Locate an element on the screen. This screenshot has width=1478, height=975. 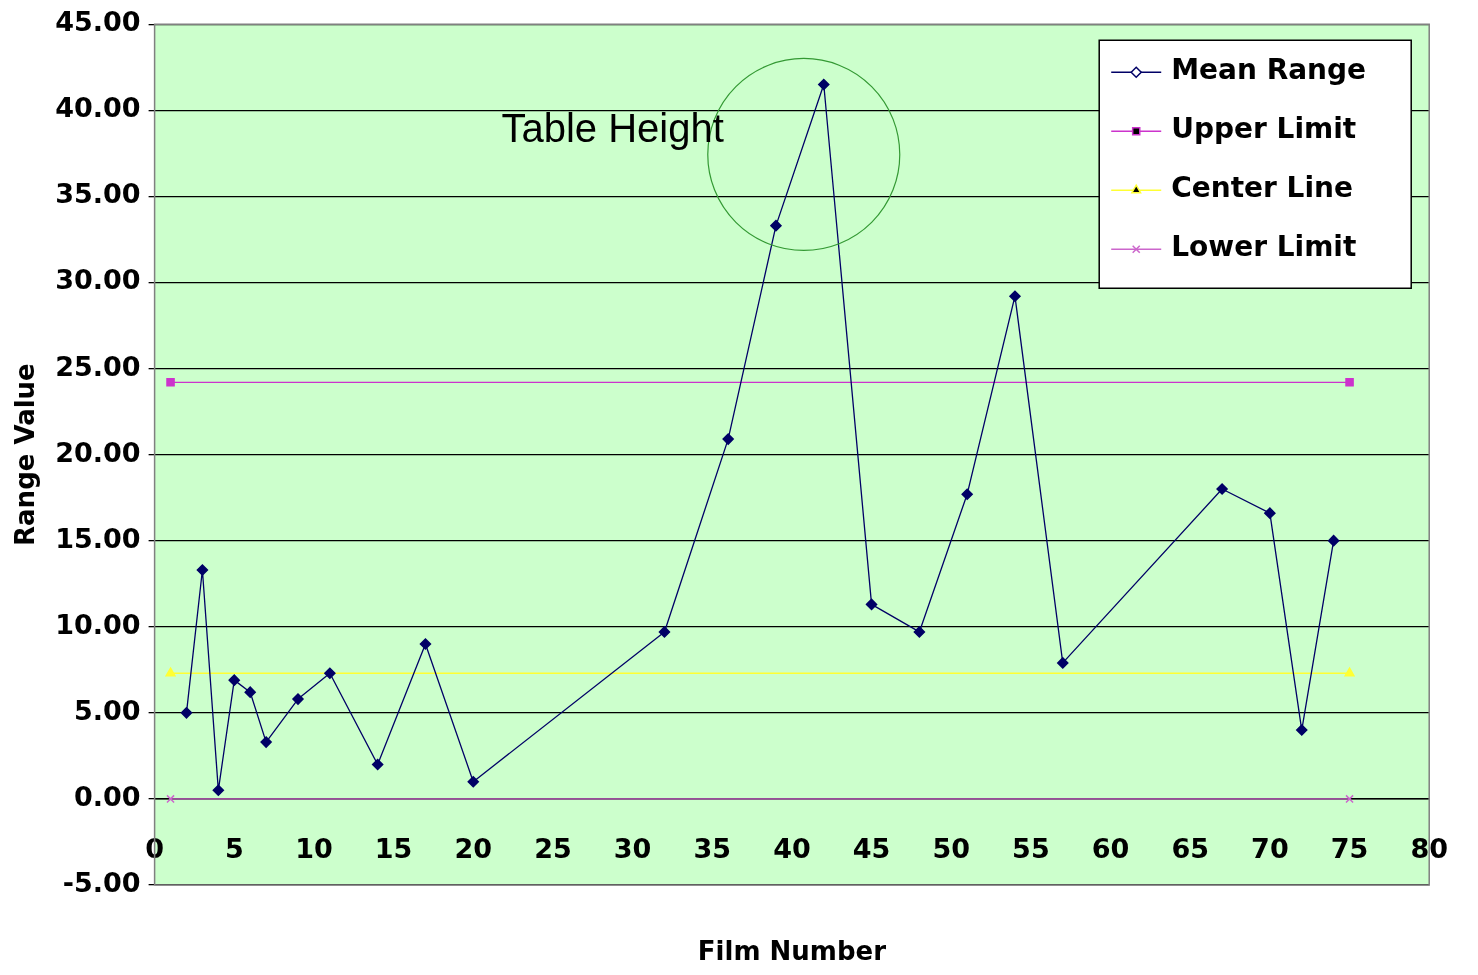
legend-label: Upper Limit is located at coordinates (1264, 129).